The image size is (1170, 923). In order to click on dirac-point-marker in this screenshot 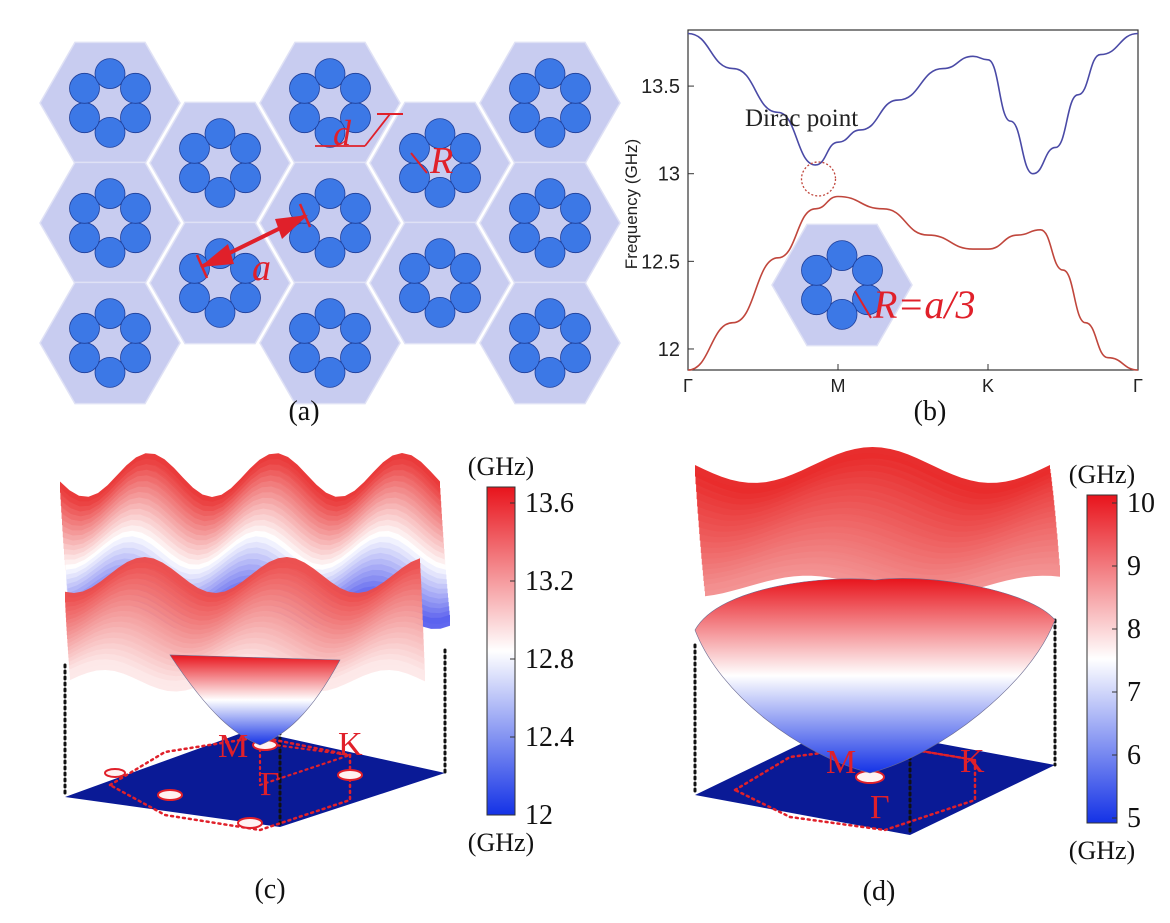, I will do `click(818, 179)`.